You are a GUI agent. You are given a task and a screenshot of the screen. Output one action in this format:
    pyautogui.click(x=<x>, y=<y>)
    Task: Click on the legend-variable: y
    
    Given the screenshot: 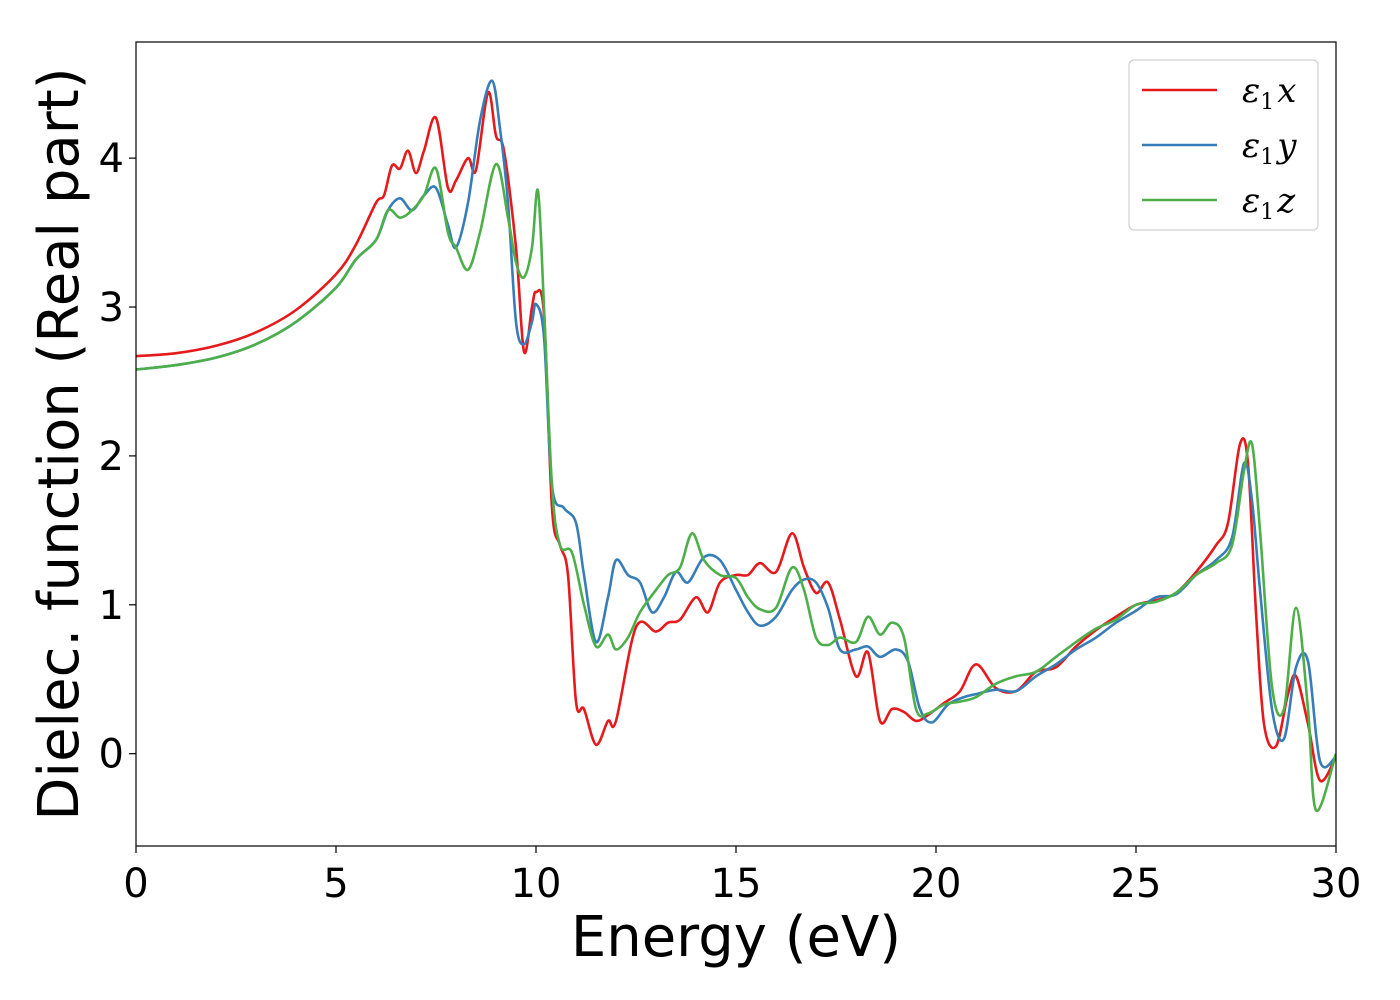 What is the action you would take?
    pyautogui.click(x=1286, y=146)
    